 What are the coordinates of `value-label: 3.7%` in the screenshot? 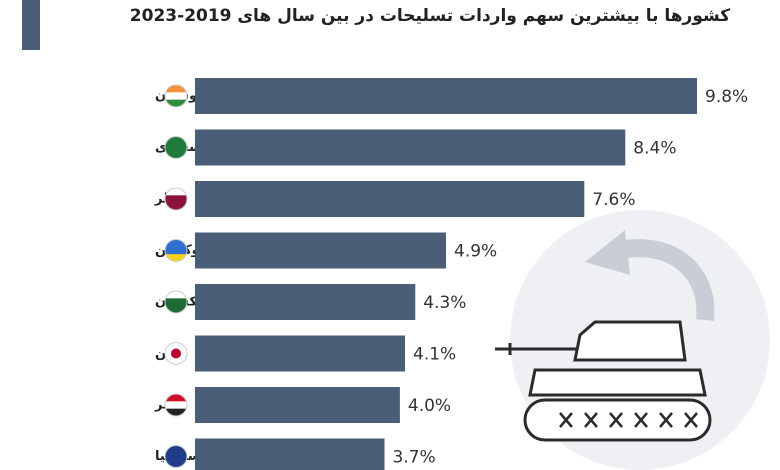 It's located at (414, 458).